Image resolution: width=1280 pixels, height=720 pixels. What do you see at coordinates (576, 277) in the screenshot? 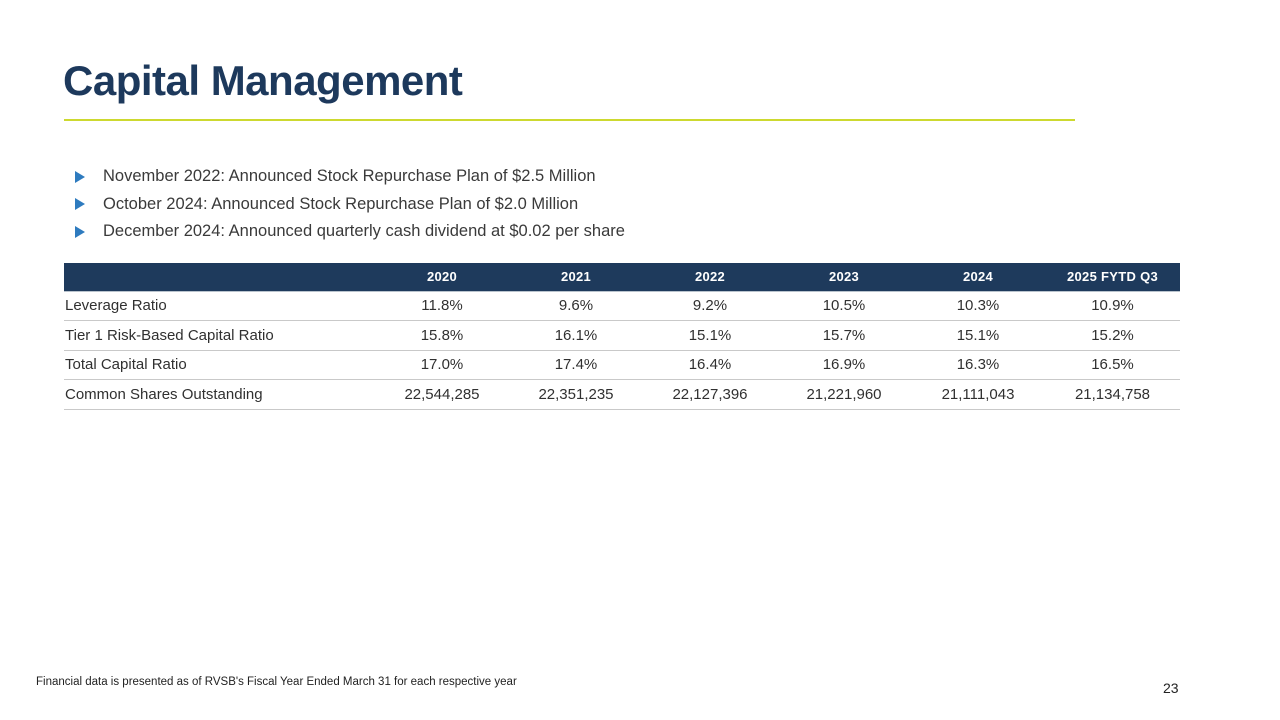
I see `column-header-2021: 2021` at bounding box center [576, 277].